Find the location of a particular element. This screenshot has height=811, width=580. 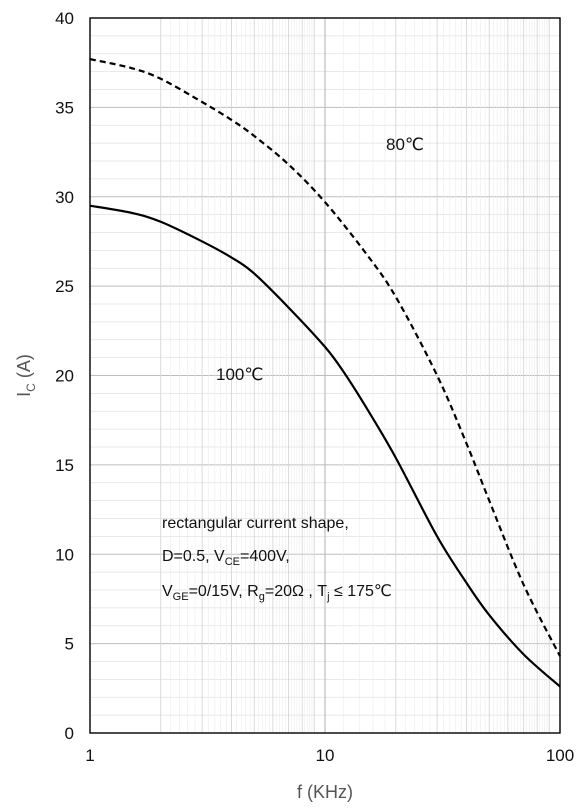

y-tick-label: 35 is located at coordinates (64, 107).